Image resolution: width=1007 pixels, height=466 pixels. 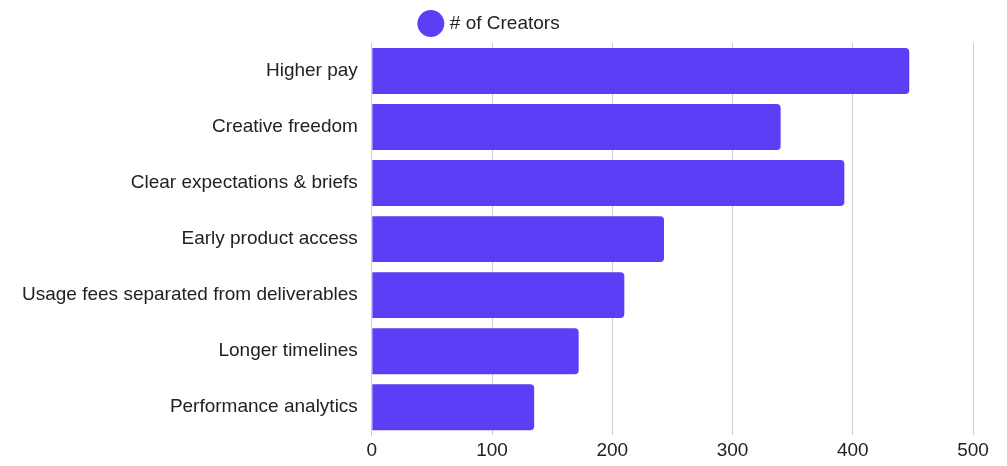 What do you see at coordinates (244, 182) in the screenshot?
I see `y-tick-label: Clear expectations & briefs` at bounding box center [244, 182].